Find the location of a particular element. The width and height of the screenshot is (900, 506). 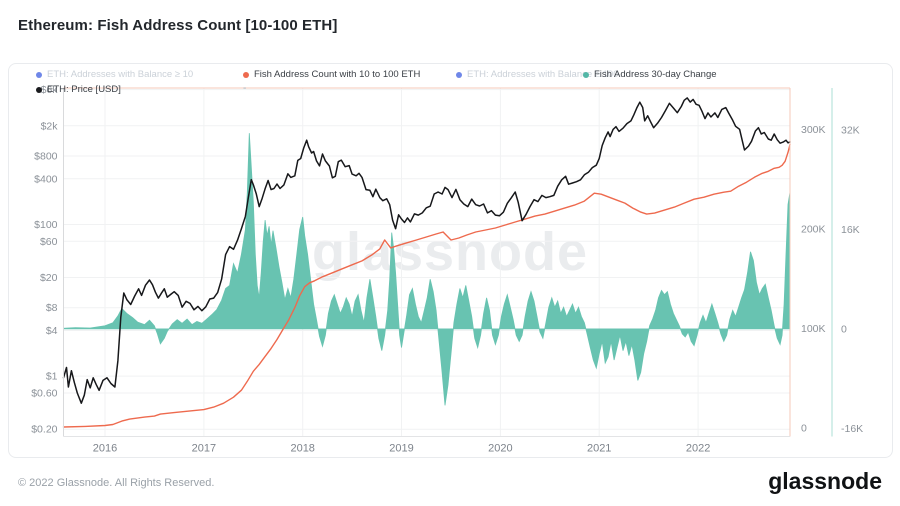

count-axis-tick: 300K is located at coordinates (813, 130).